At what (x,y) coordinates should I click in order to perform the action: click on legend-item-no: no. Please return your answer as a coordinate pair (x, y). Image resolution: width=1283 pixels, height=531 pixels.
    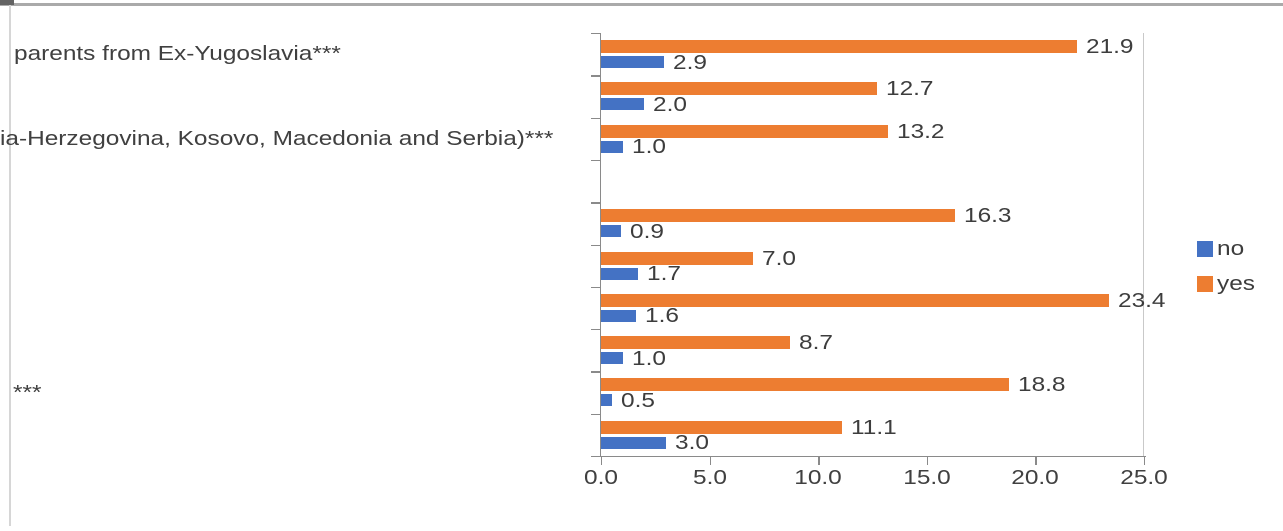
    Looking at the image, I should click on (1222, 249).